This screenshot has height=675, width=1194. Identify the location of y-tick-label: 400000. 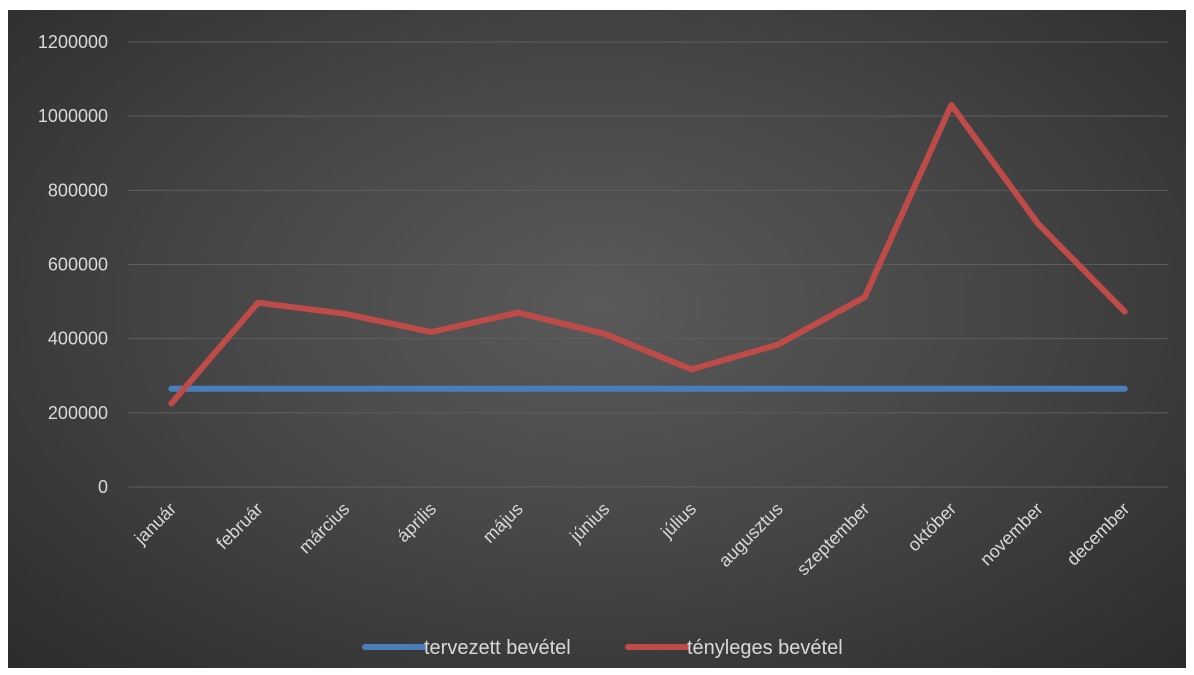
(78, 339).